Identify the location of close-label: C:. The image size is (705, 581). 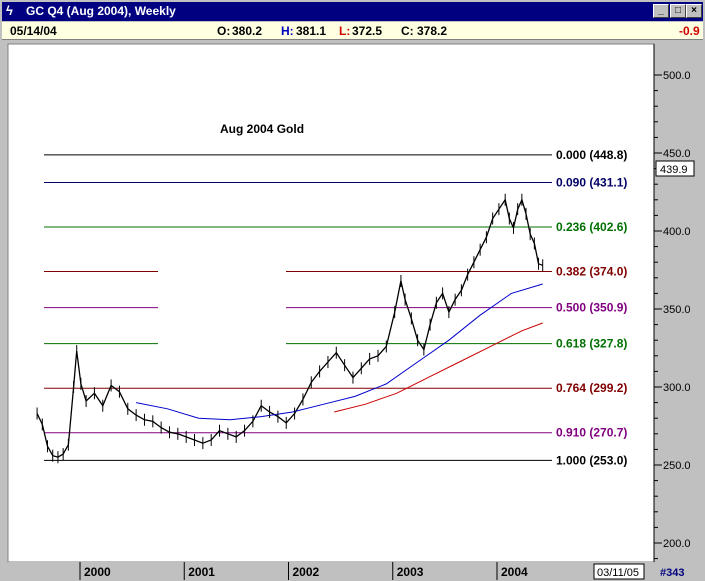
(407, 31).